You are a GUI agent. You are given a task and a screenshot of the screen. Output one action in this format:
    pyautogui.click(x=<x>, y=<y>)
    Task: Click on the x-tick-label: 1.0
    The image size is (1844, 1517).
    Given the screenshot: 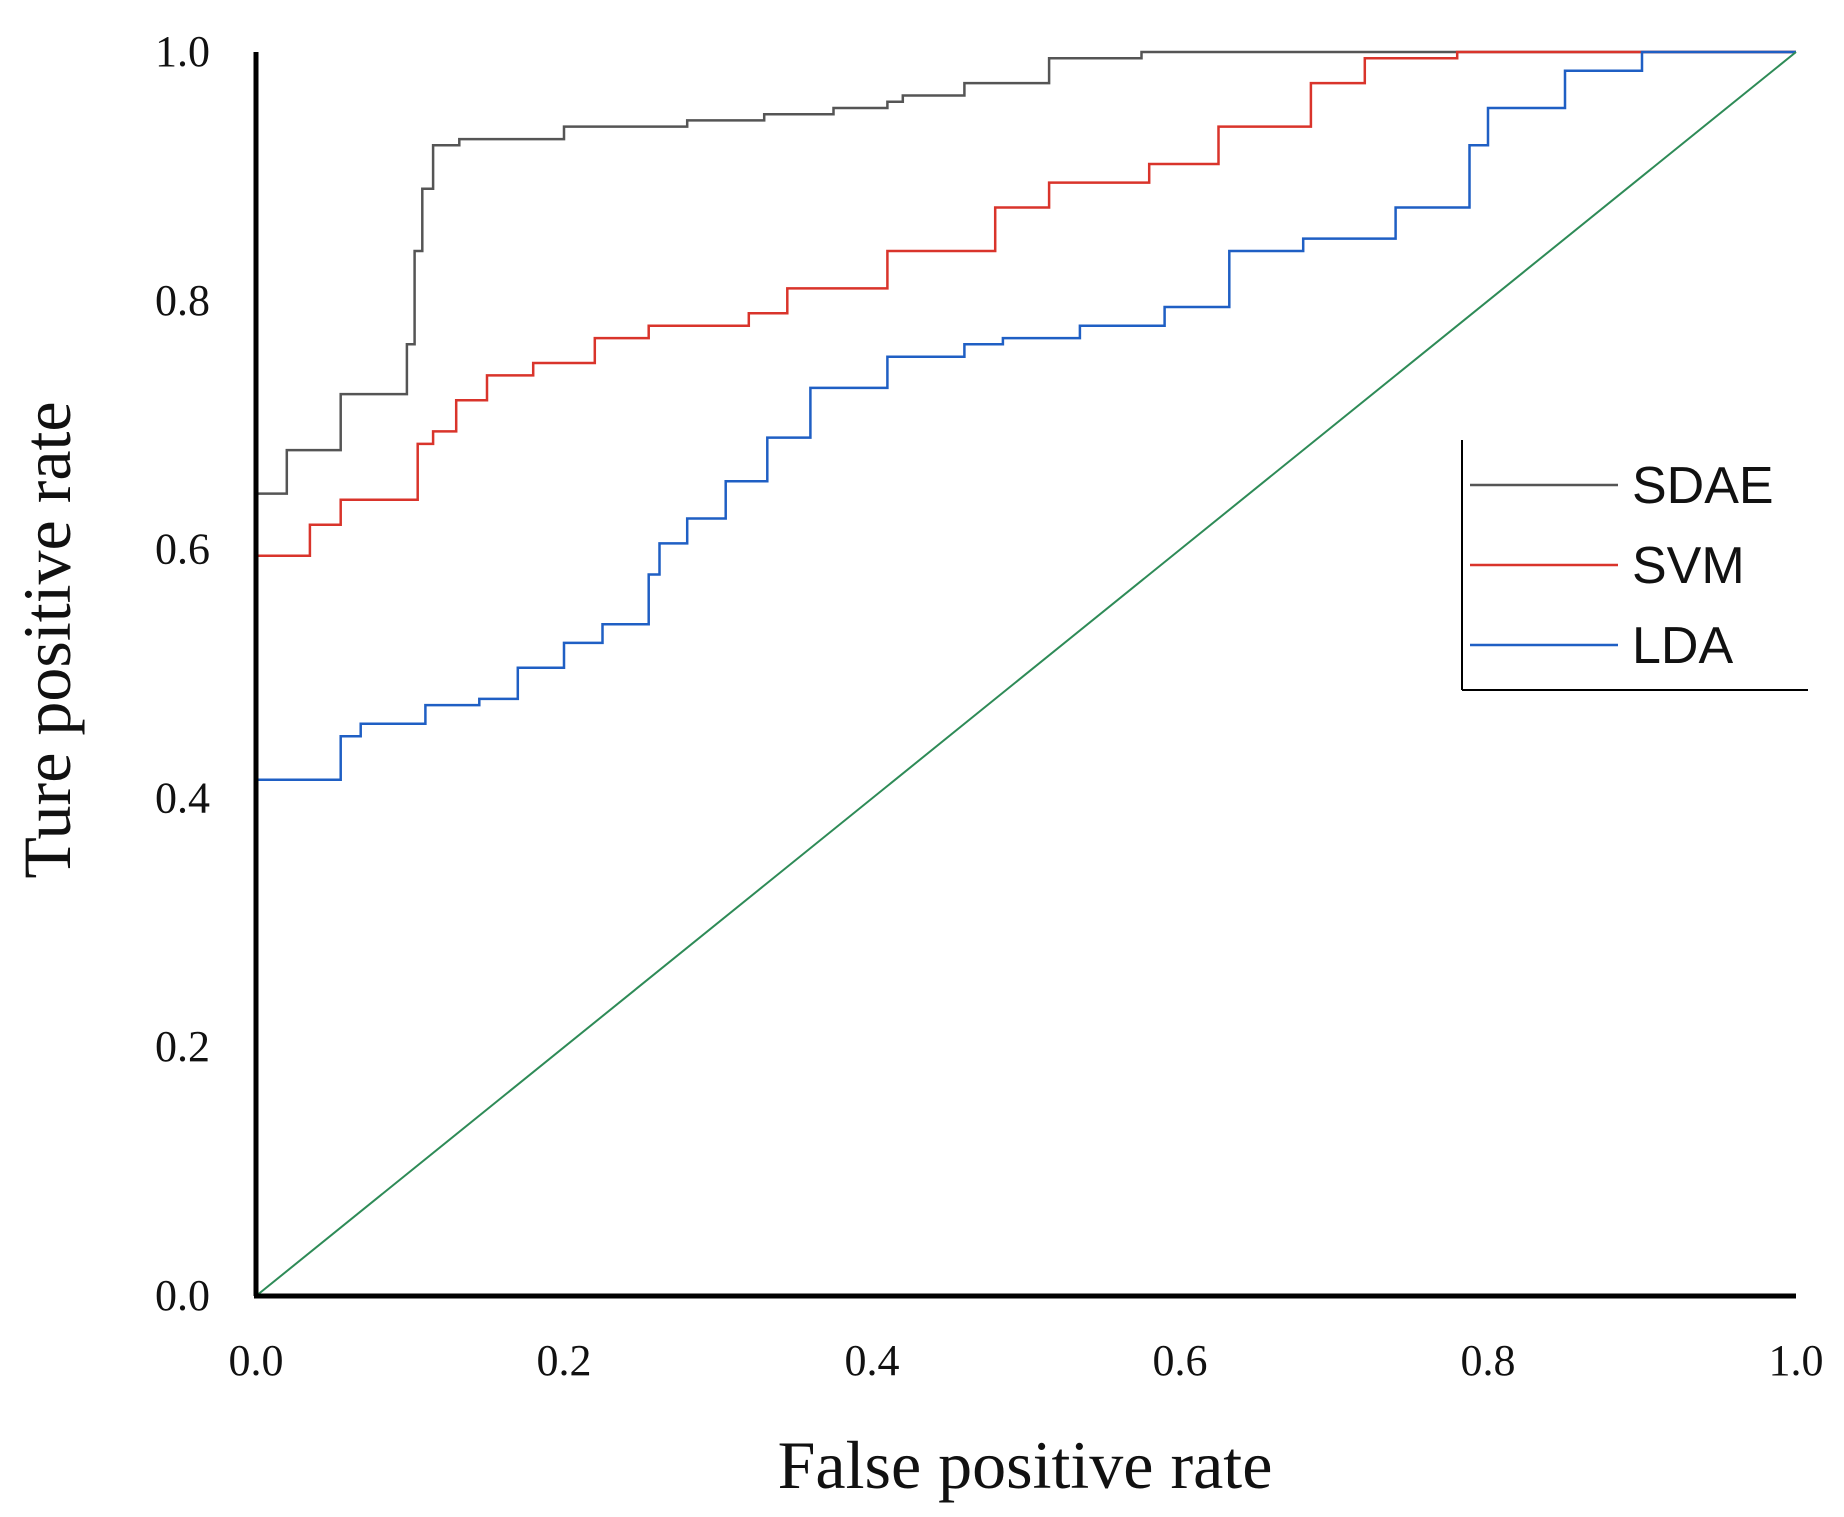 What is the action you would take?
    pyautogui.click(x=1796, y=1360)
    